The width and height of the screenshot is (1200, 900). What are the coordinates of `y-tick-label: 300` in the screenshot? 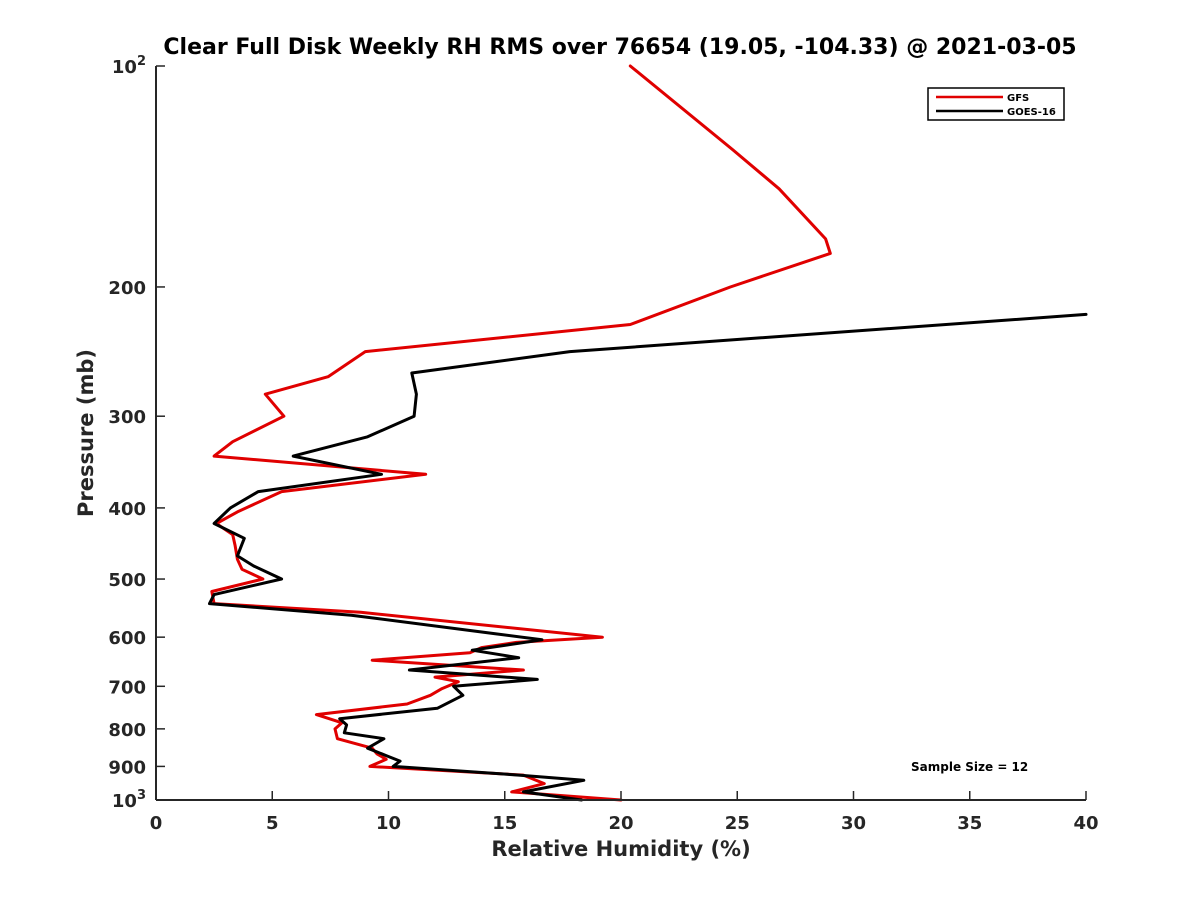 It's located at (127, 417).